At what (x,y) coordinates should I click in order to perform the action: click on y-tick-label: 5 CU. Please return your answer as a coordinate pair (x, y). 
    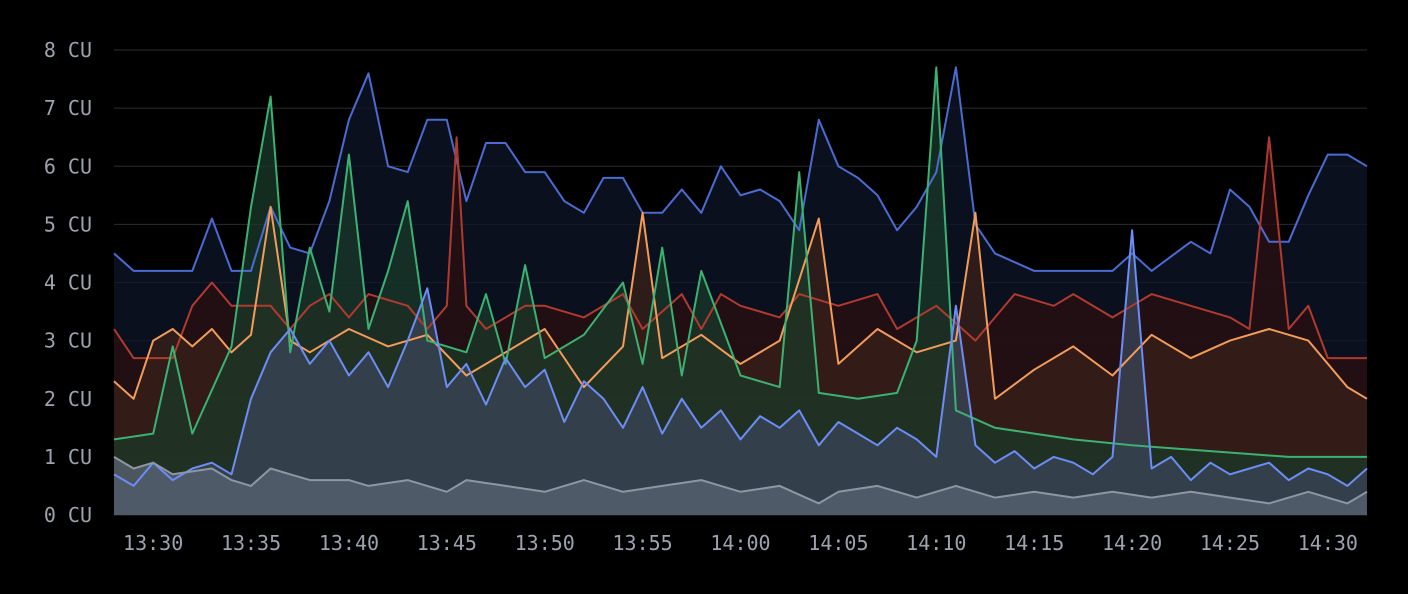
    Looking at the image, I should click on (68, 224).